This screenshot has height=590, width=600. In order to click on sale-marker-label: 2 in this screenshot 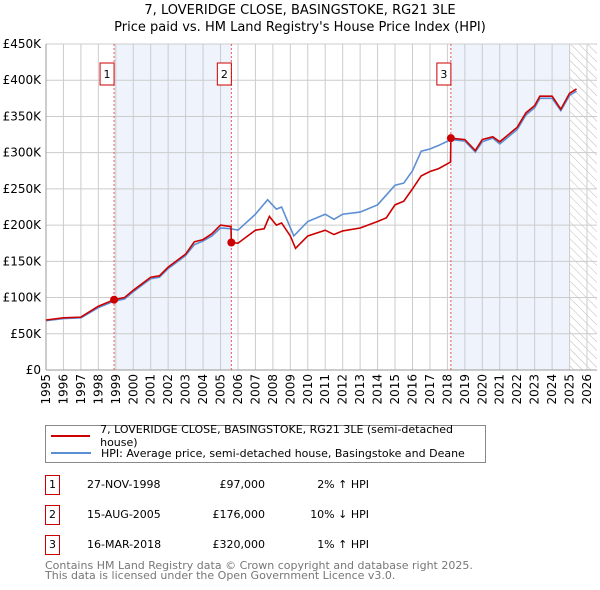, I will do `click(224, 74)`.